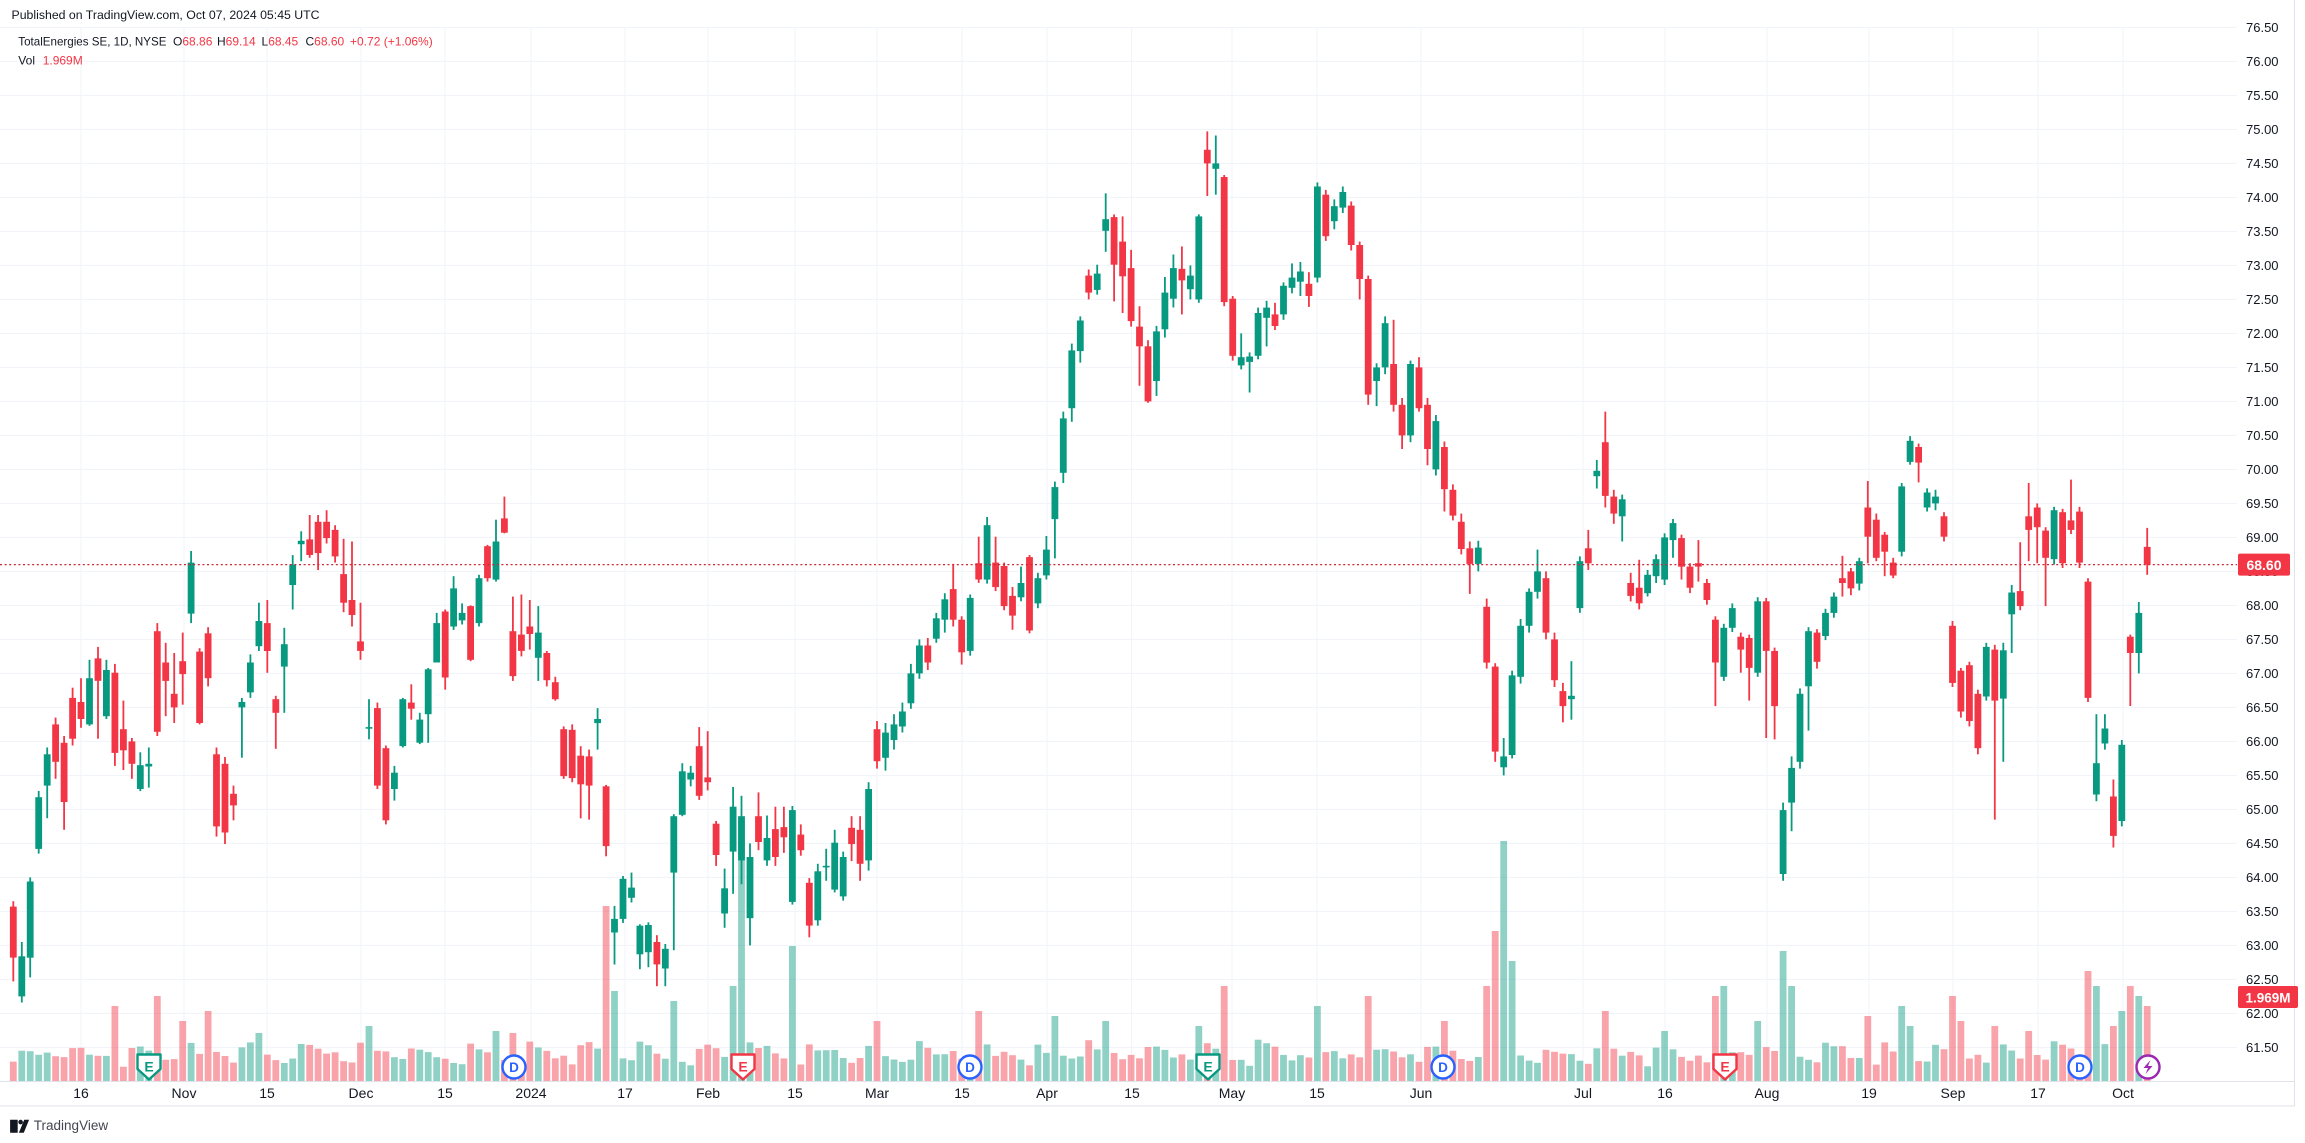 This screenshot has width=2305, height=1143. What do you see at coordinates (2262, 741) in the screenshot?
I see `svg-text: 66.00` at bounding box center [2262, 741].